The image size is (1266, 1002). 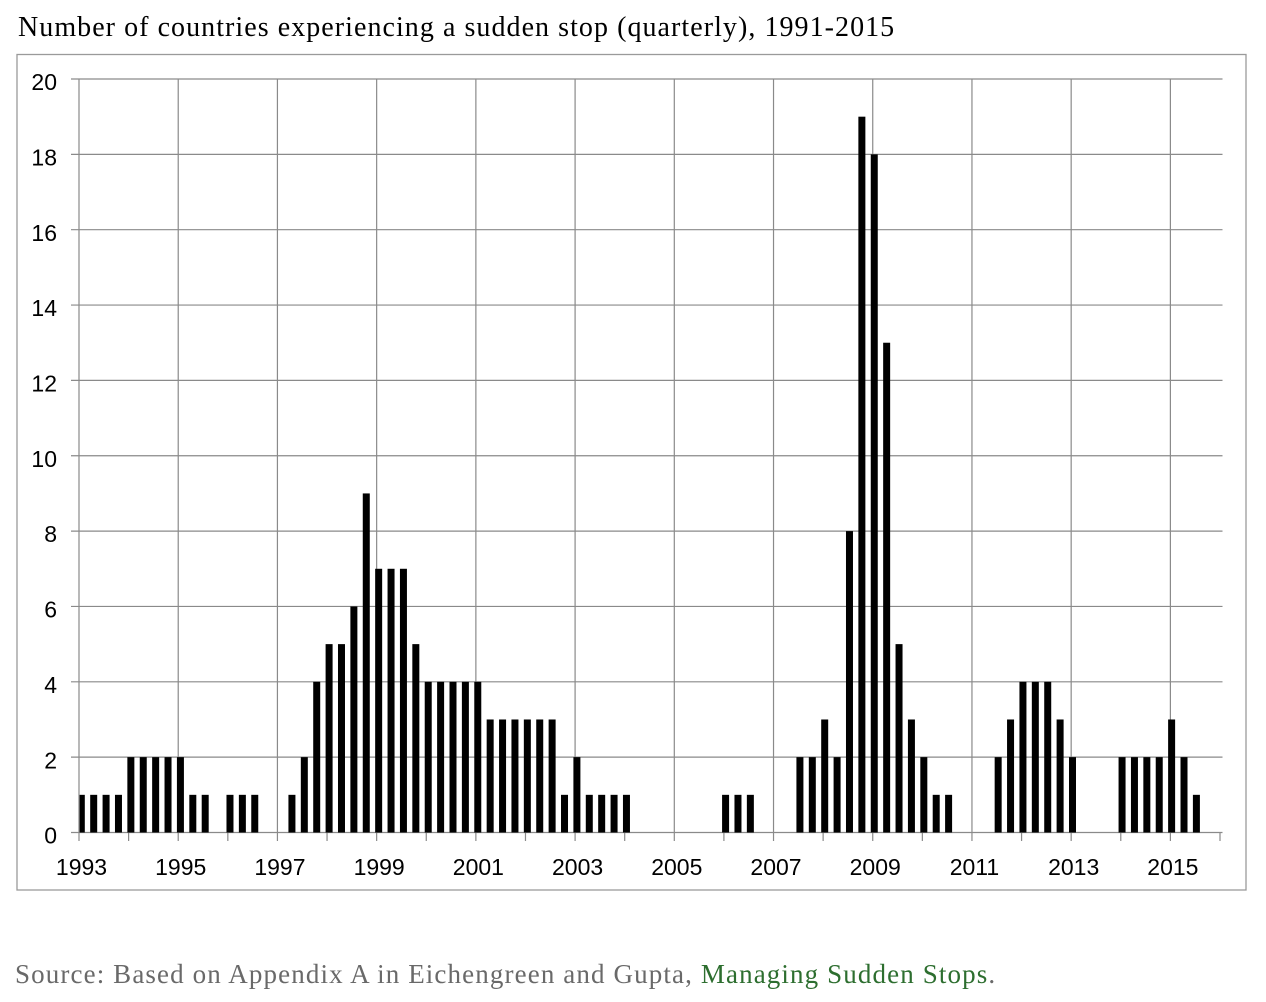 I want to click on svg-text: 1997, so click(x=279, y=867).